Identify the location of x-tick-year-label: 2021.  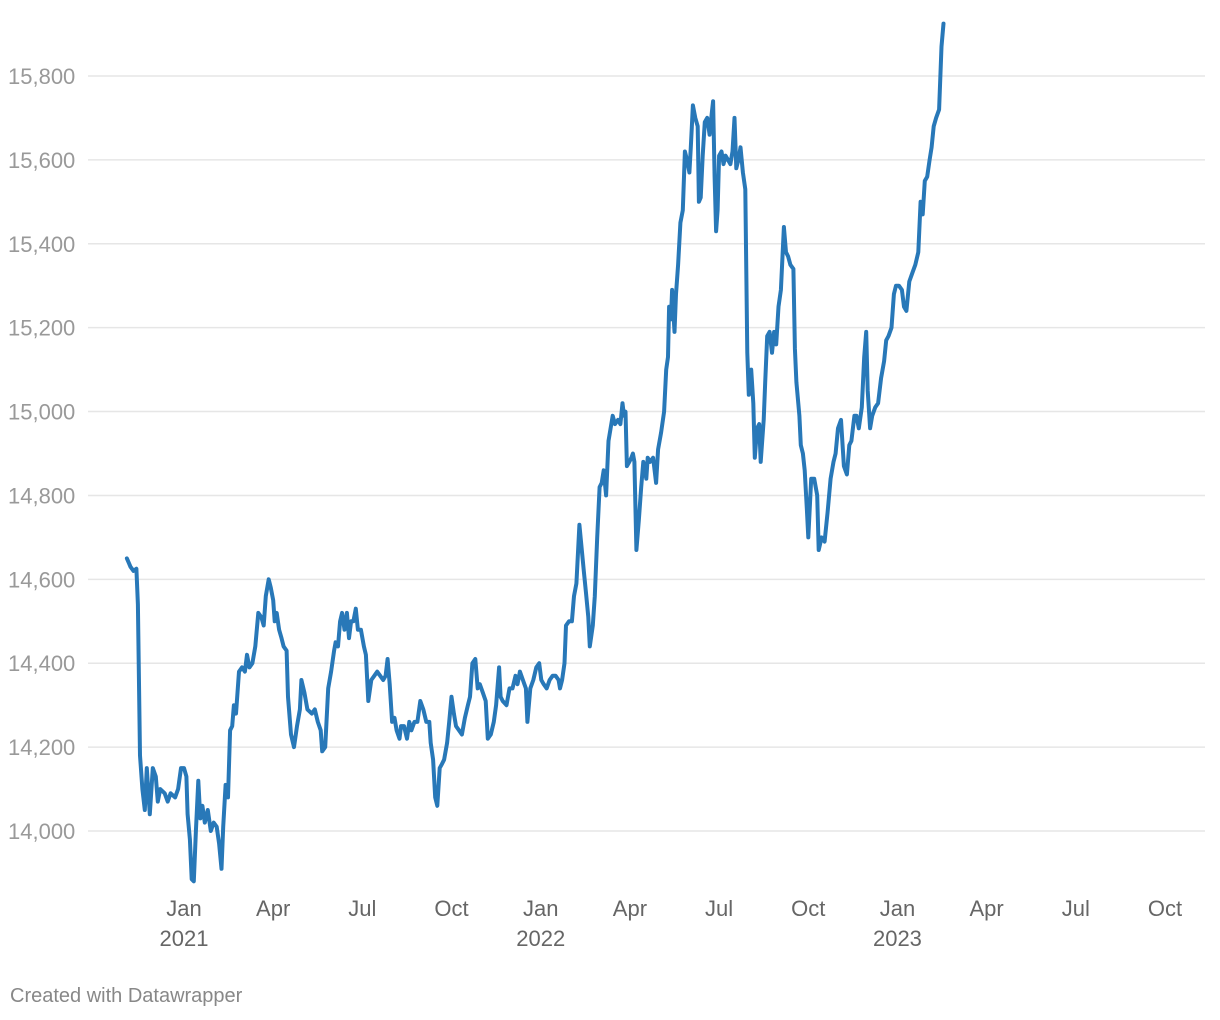
(184, 938).